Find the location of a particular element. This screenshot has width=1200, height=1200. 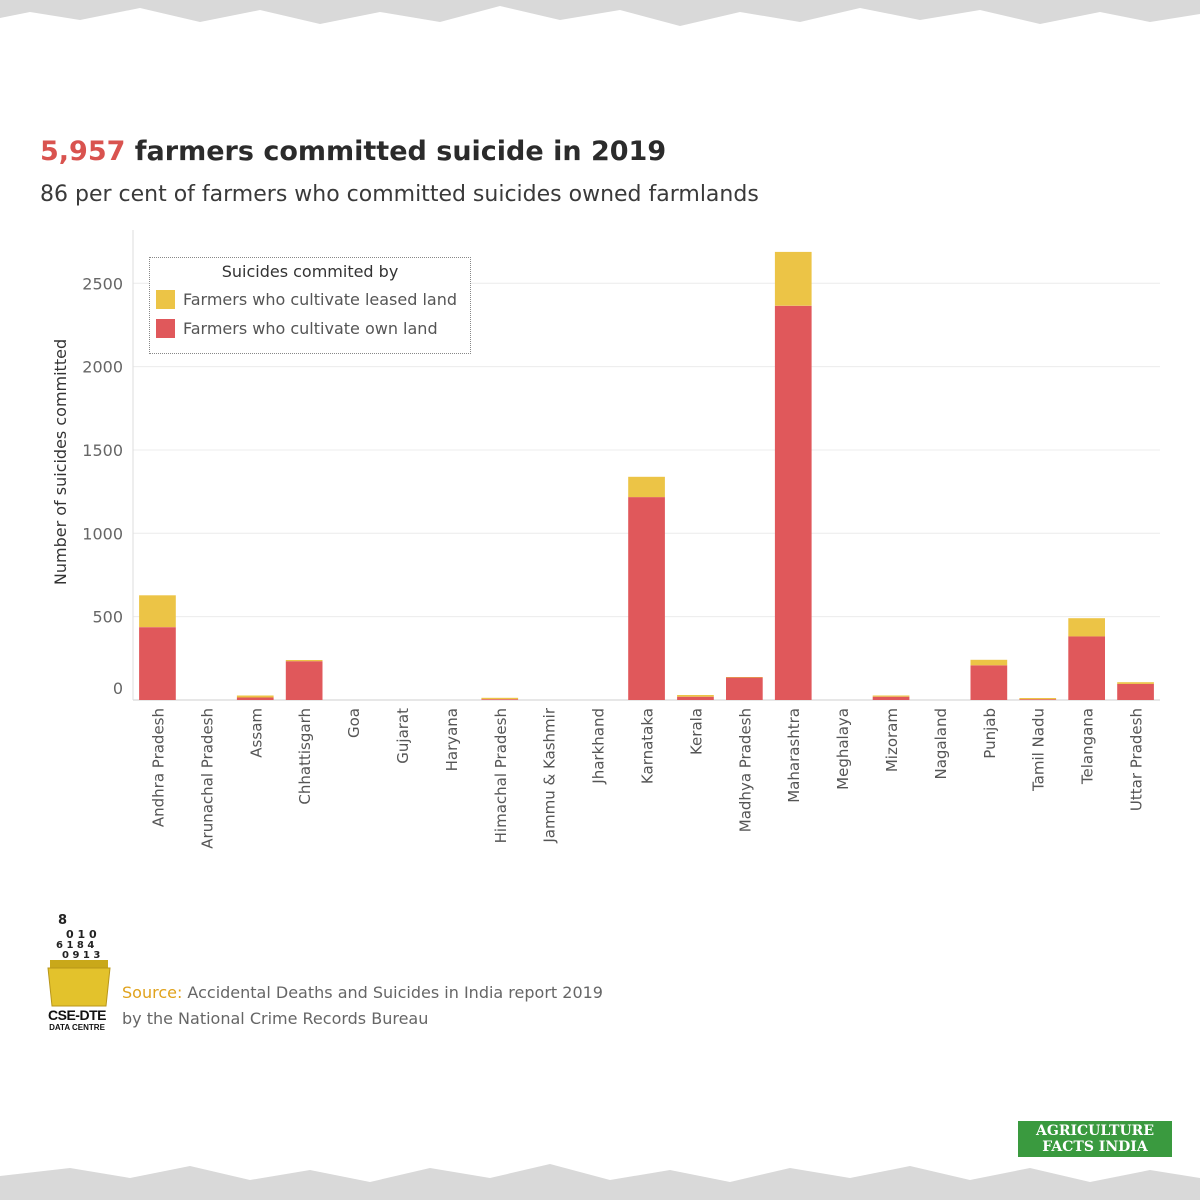

x-category-label: Jammu & Kashmir is located at coordinates (550, 775).